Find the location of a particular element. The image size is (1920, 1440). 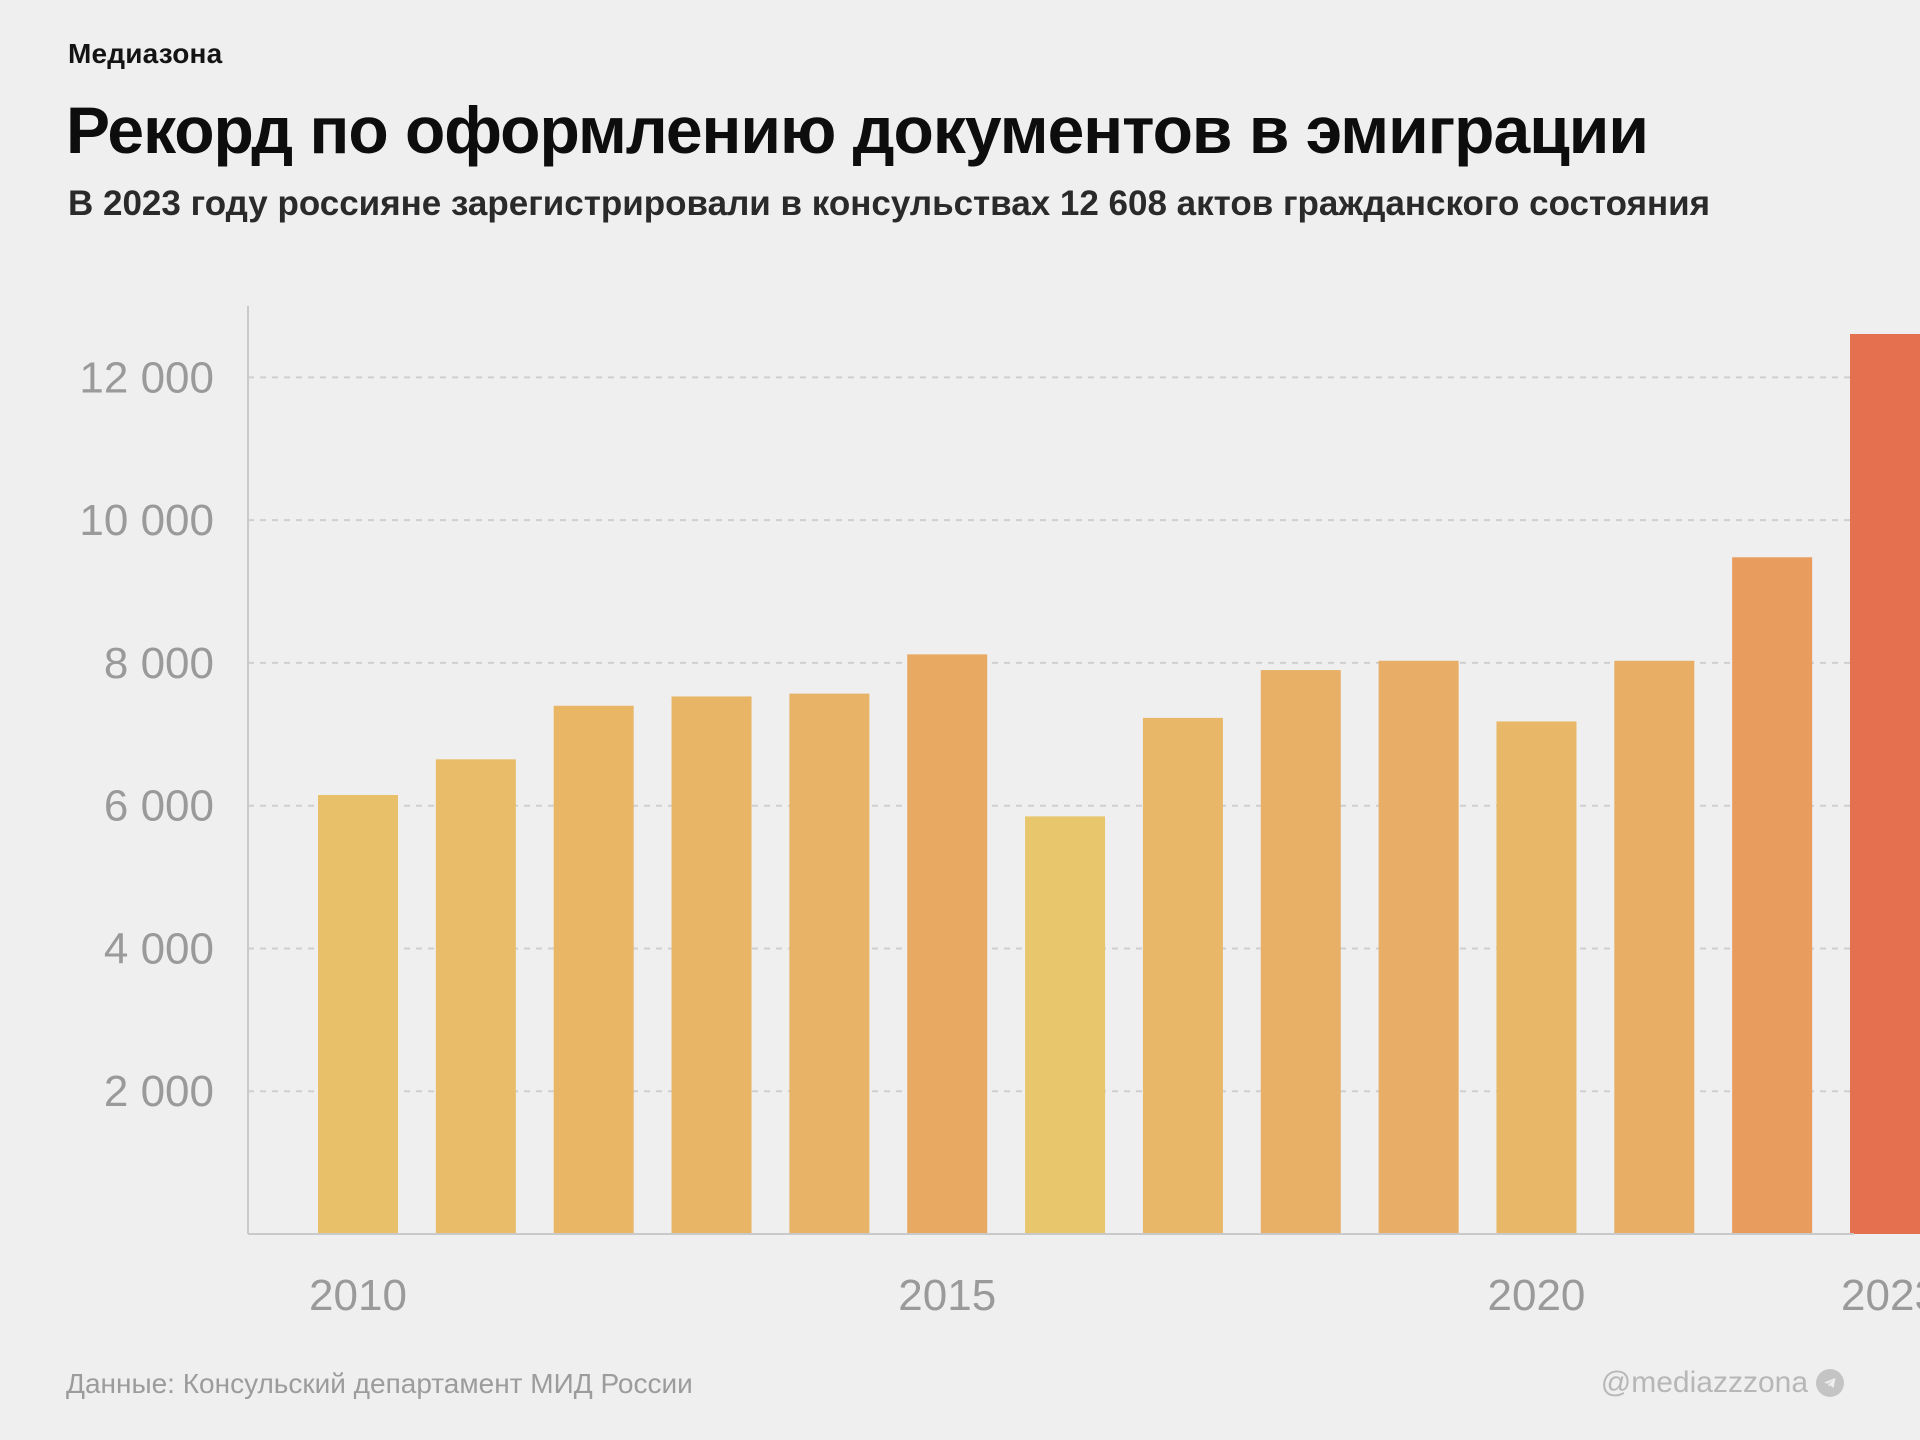

y-tick-label: 10 000 is located at coordinates (146, 520).